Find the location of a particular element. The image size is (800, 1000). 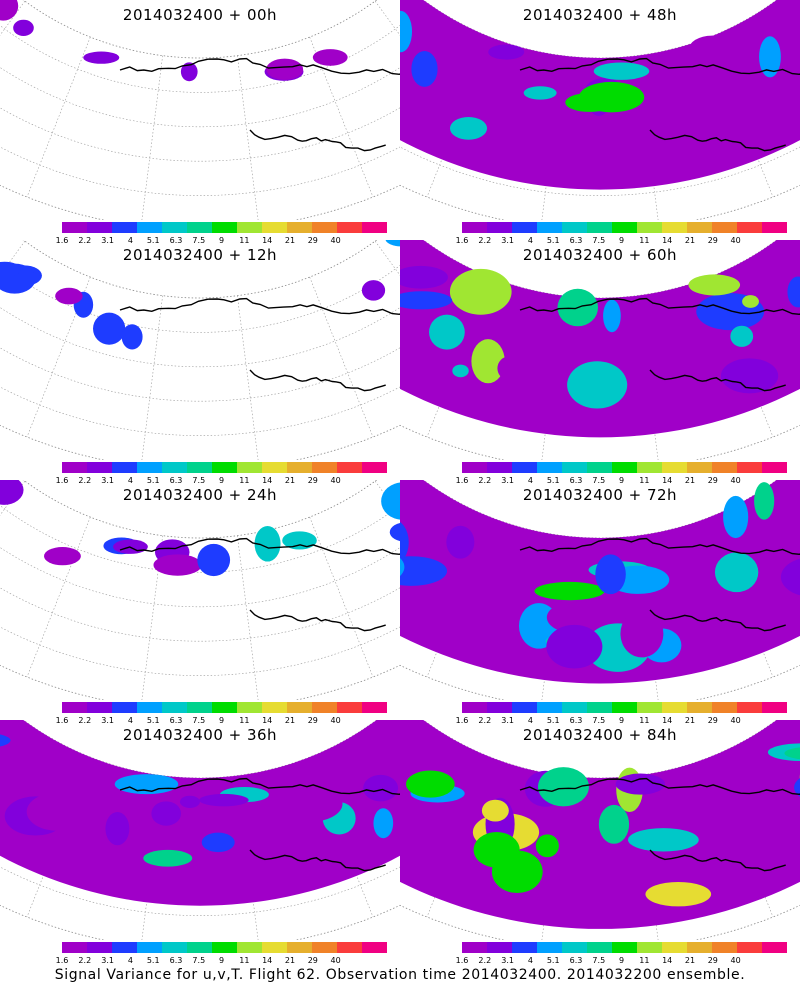

colorbar-label: 7.5 is located at coordinates (599, 720).